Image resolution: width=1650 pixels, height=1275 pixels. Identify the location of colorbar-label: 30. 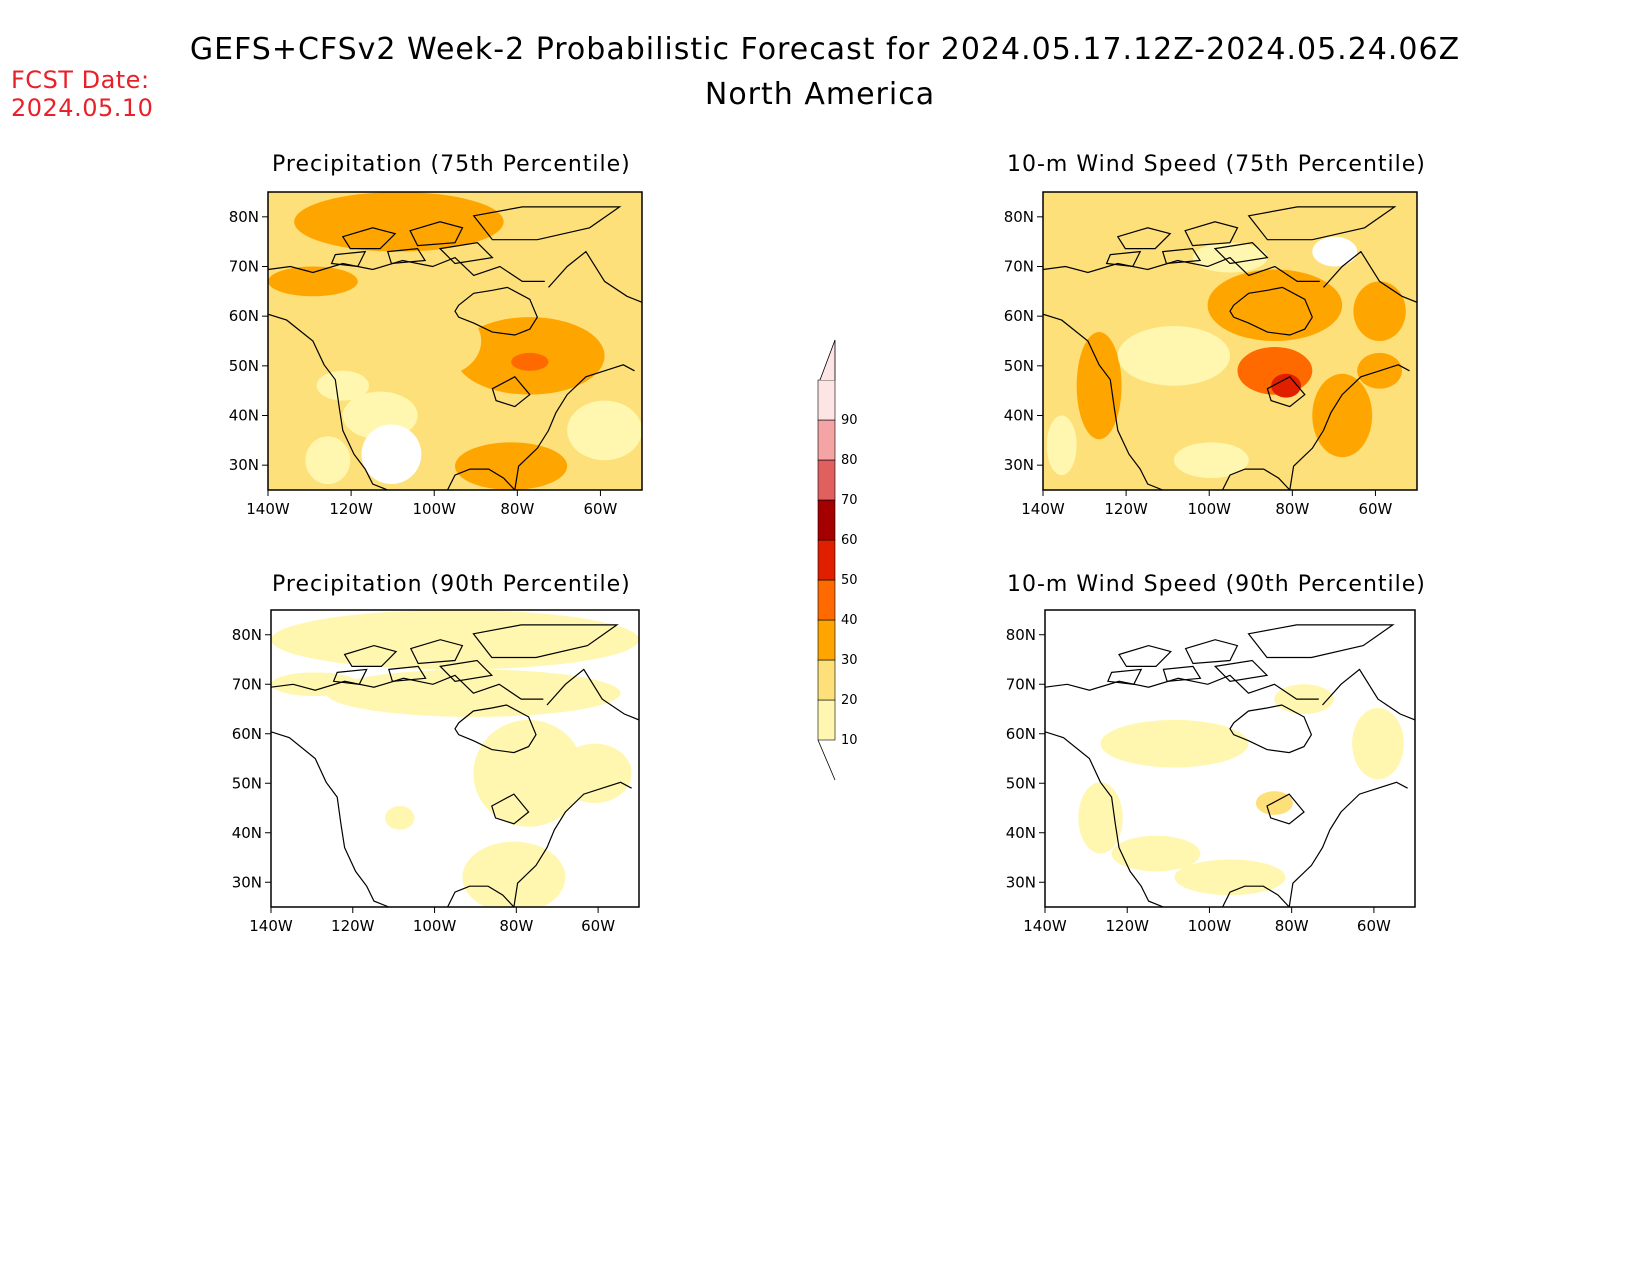
(849, 660).